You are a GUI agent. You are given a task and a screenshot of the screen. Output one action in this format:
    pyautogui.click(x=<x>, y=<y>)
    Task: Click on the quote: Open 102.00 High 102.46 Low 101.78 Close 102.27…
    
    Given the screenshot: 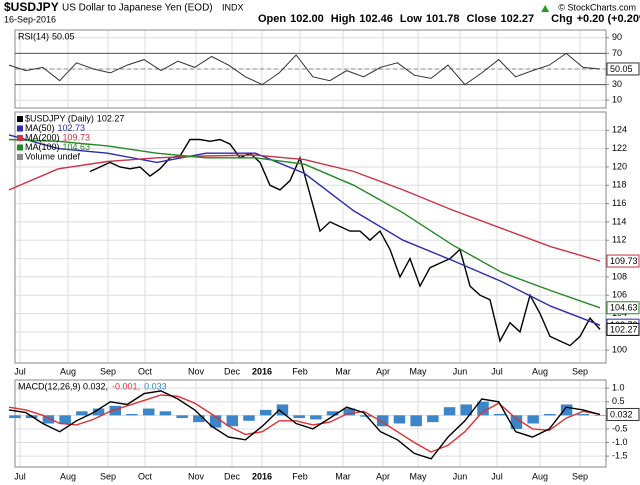 What is the action you would take?
    pyautogui.click(x=449, y=15)
    